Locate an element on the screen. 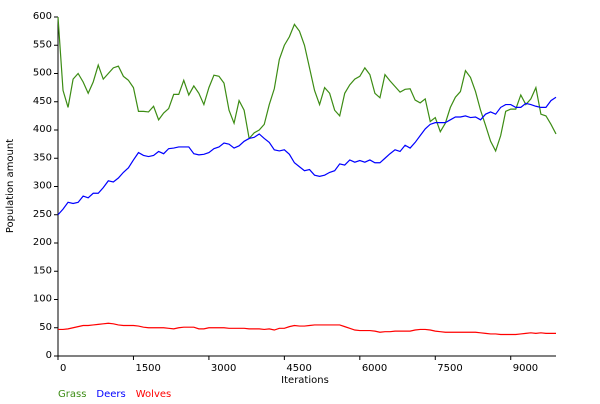  x-tick-label: 1500 is located at coordinates (147, 368).